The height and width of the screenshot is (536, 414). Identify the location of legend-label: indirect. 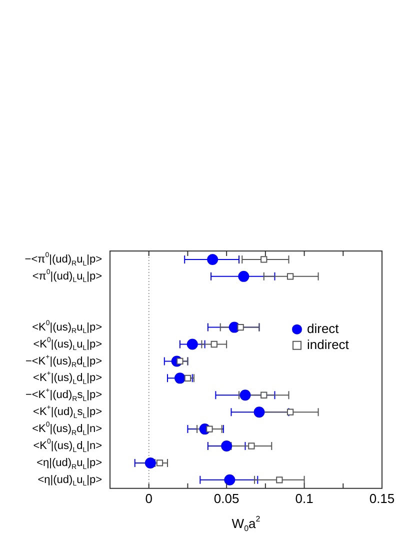
(328, 344).